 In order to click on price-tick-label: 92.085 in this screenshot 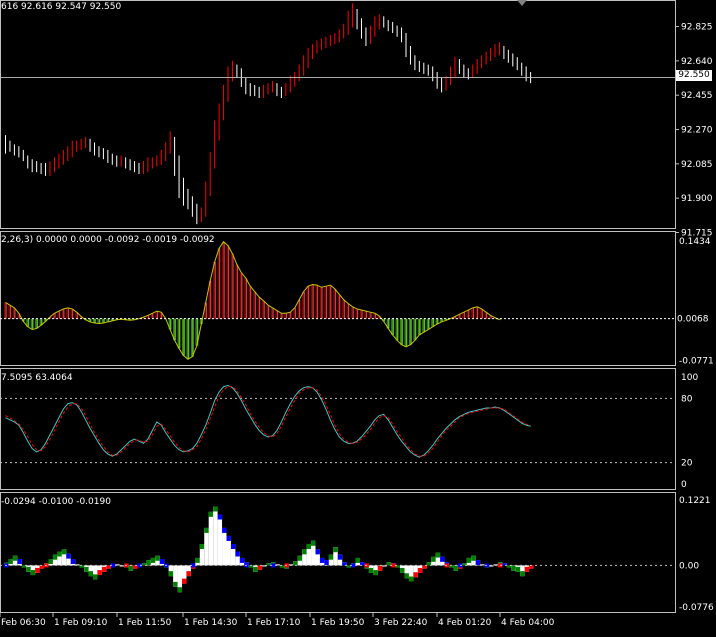, I will do `click(697, 165)`.